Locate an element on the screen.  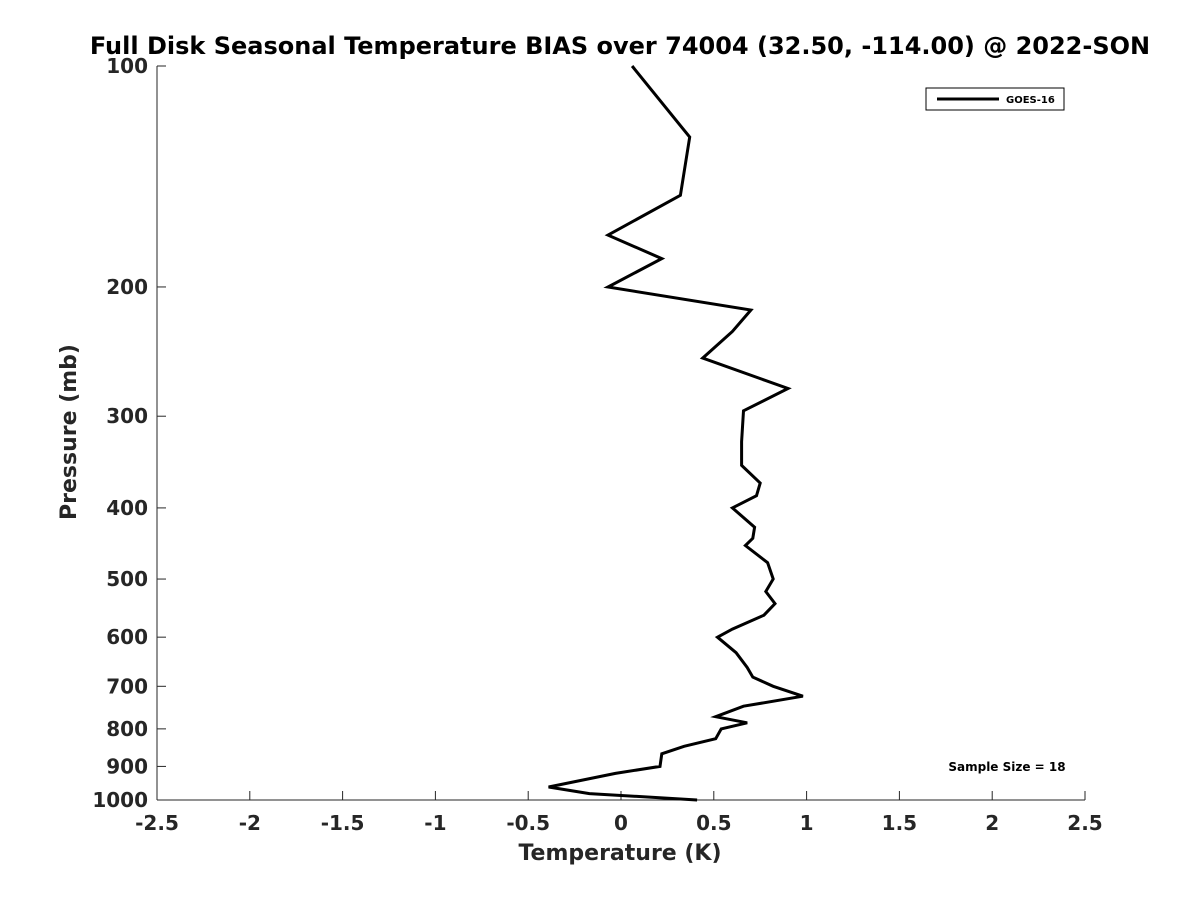
y-tick-label: 100 is located at coordinates (127, 66).